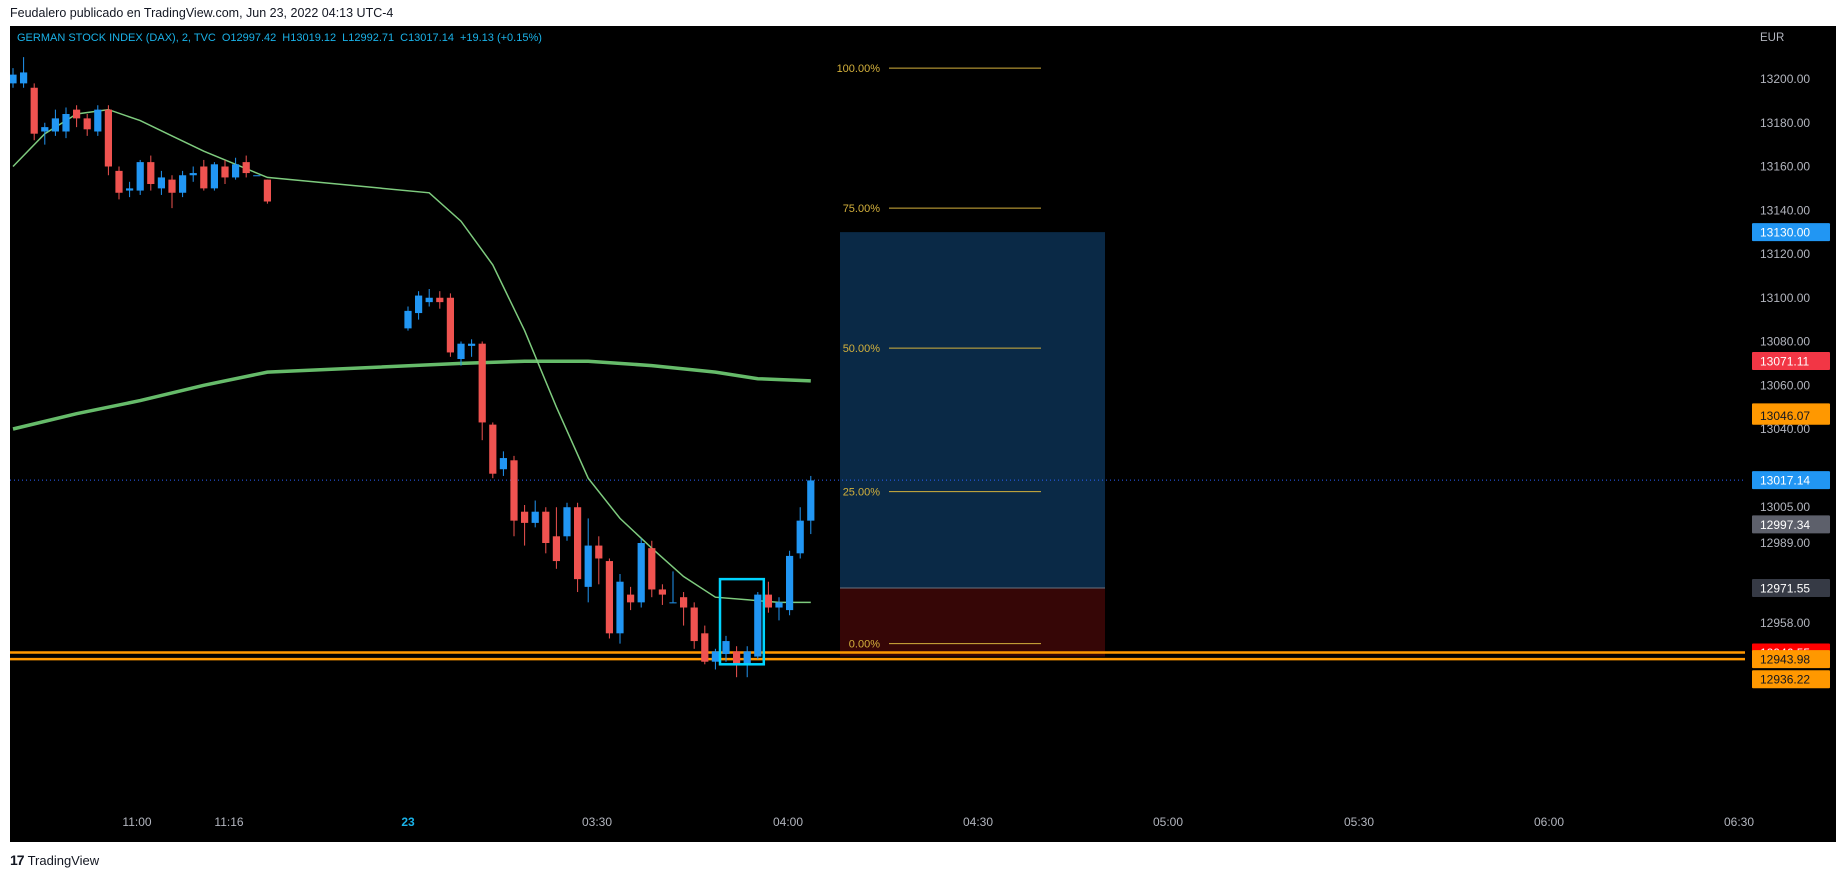  I want to click on x-tick-5: 04:30, so click(978, 822).